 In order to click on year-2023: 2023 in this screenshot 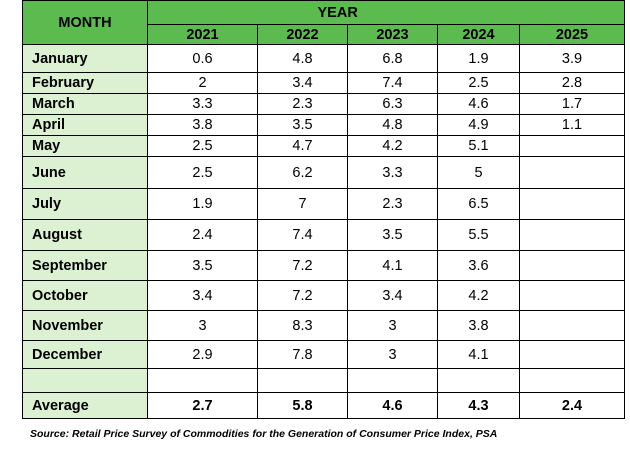, I will do `click(392, 34)`.